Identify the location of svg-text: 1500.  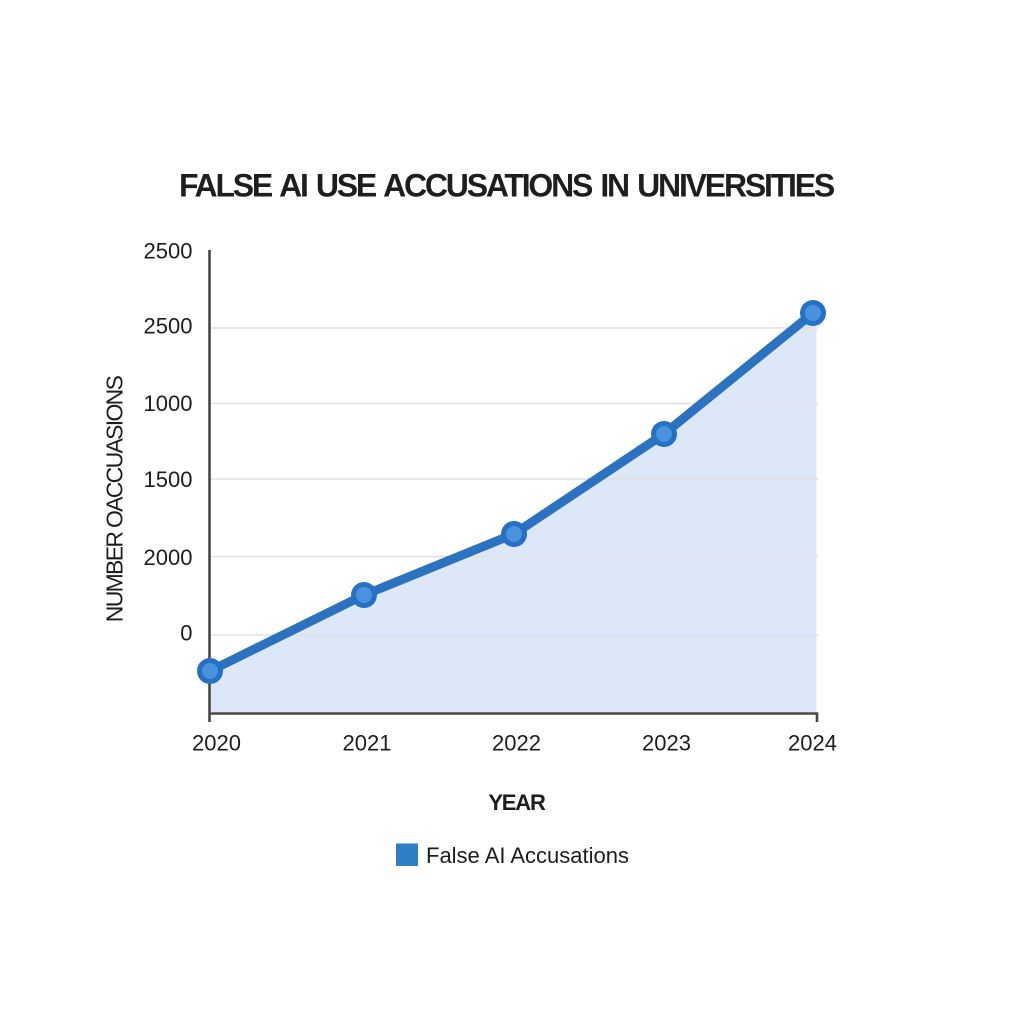
(168, 479).